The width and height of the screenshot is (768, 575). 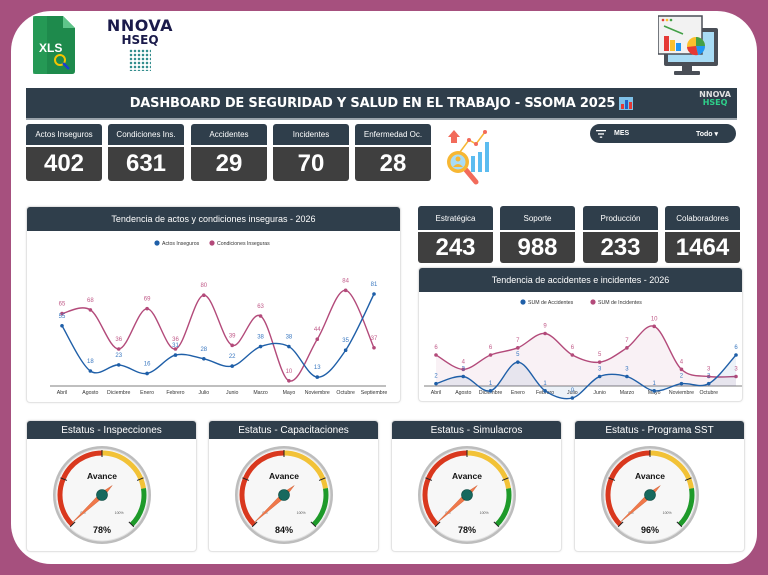 I want to click on dashboard-monitor-icon, so click(x=688, y=45).